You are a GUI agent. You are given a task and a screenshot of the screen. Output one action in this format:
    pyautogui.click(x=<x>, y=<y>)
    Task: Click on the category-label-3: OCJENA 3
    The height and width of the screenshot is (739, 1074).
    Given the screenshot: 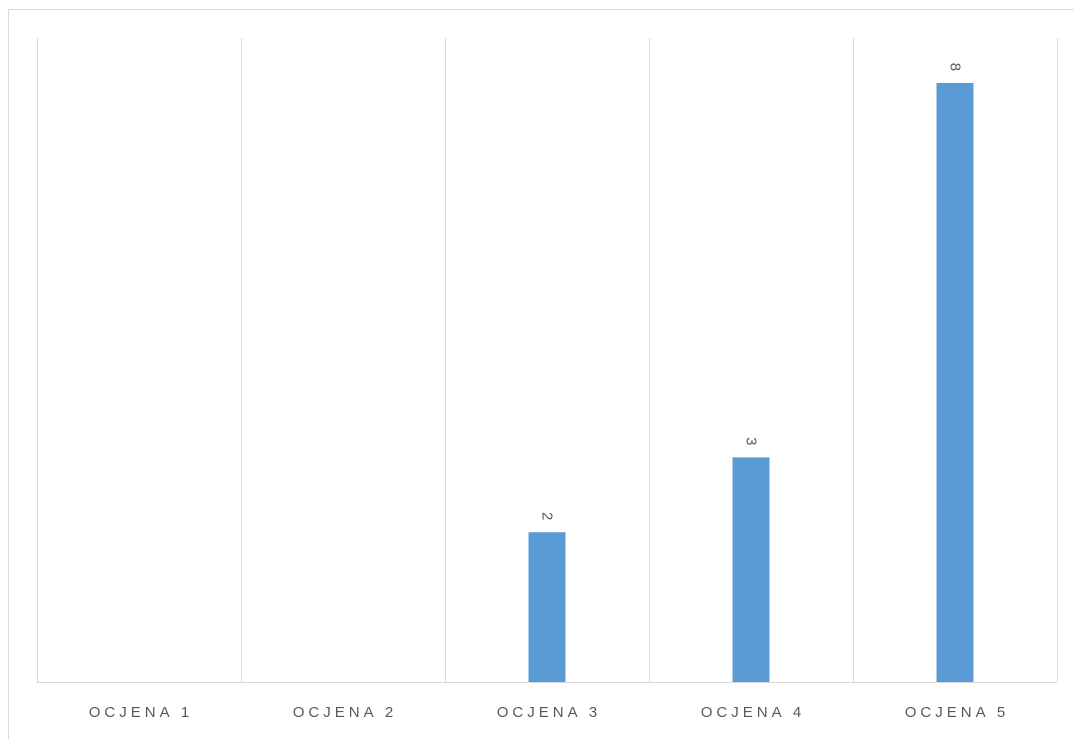 What is the action you would take?
    pyautogui.click(x=549, y=712)
    